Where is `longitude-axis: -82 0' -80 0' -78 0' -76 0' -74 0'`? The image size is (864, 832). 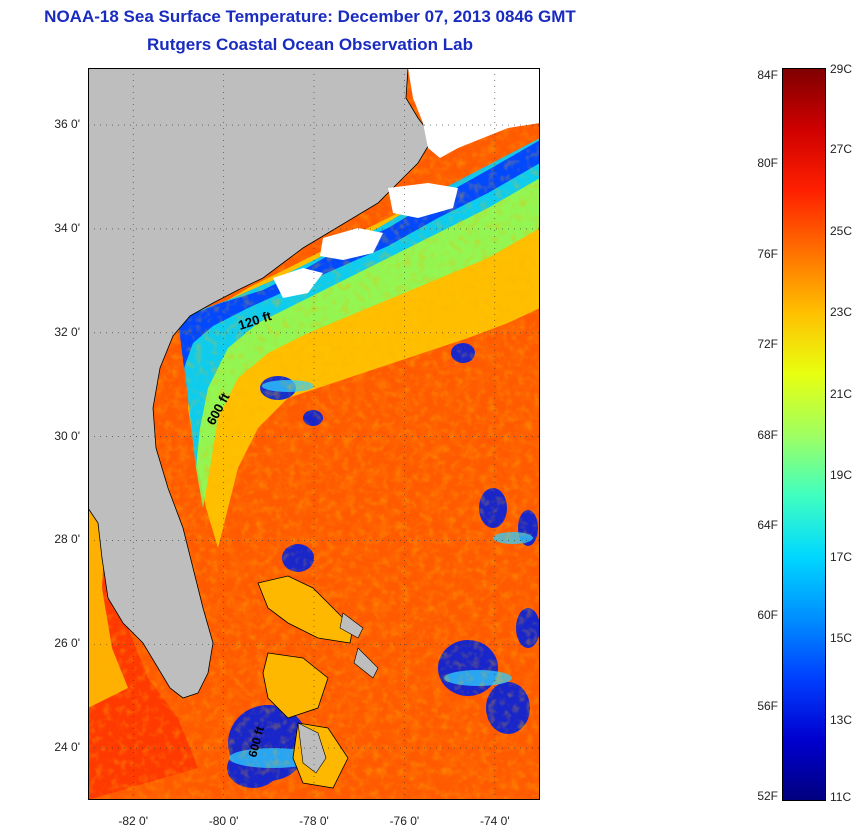
longitude-axis: -82 0' -80 0' -78 0' -76 0' -74 0' is located at coordinates (314, 821).